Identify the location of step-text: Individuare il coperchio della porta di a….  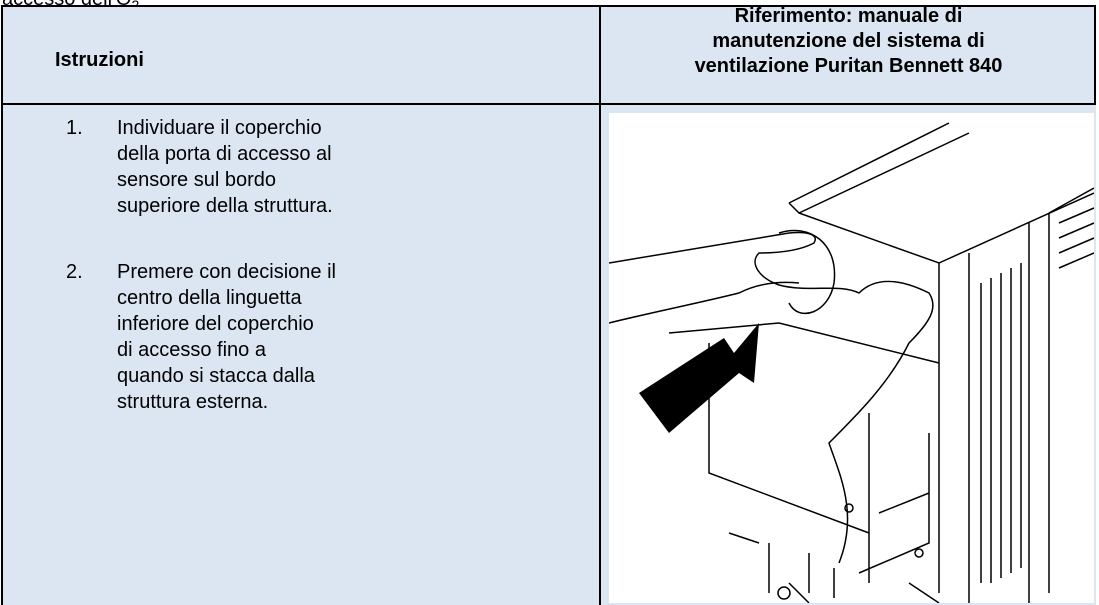
(225, 167).